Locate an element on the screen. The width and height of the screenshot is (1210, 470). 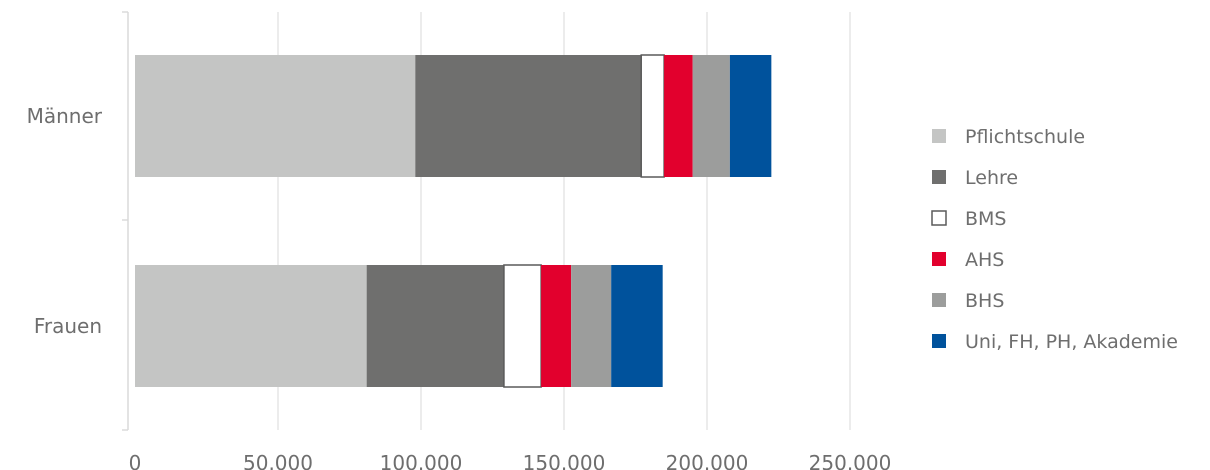
bar-frauen-ahs is located at coordinates (556, 326).